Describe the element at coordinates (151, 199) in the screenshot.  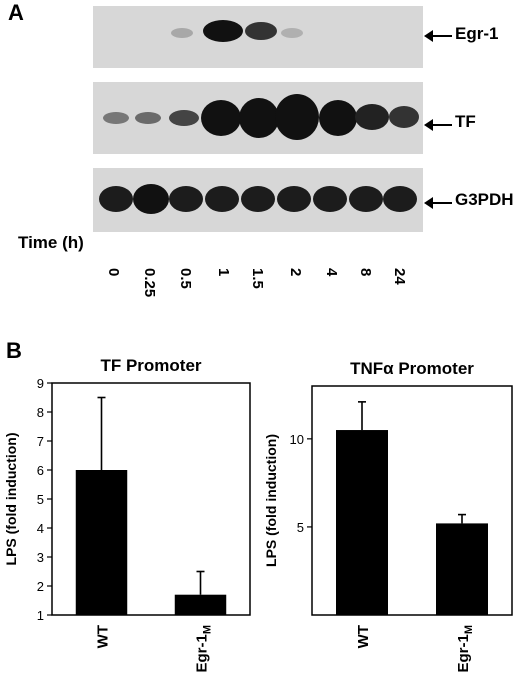
I see `g3pdh-band-0-25h` at that location.